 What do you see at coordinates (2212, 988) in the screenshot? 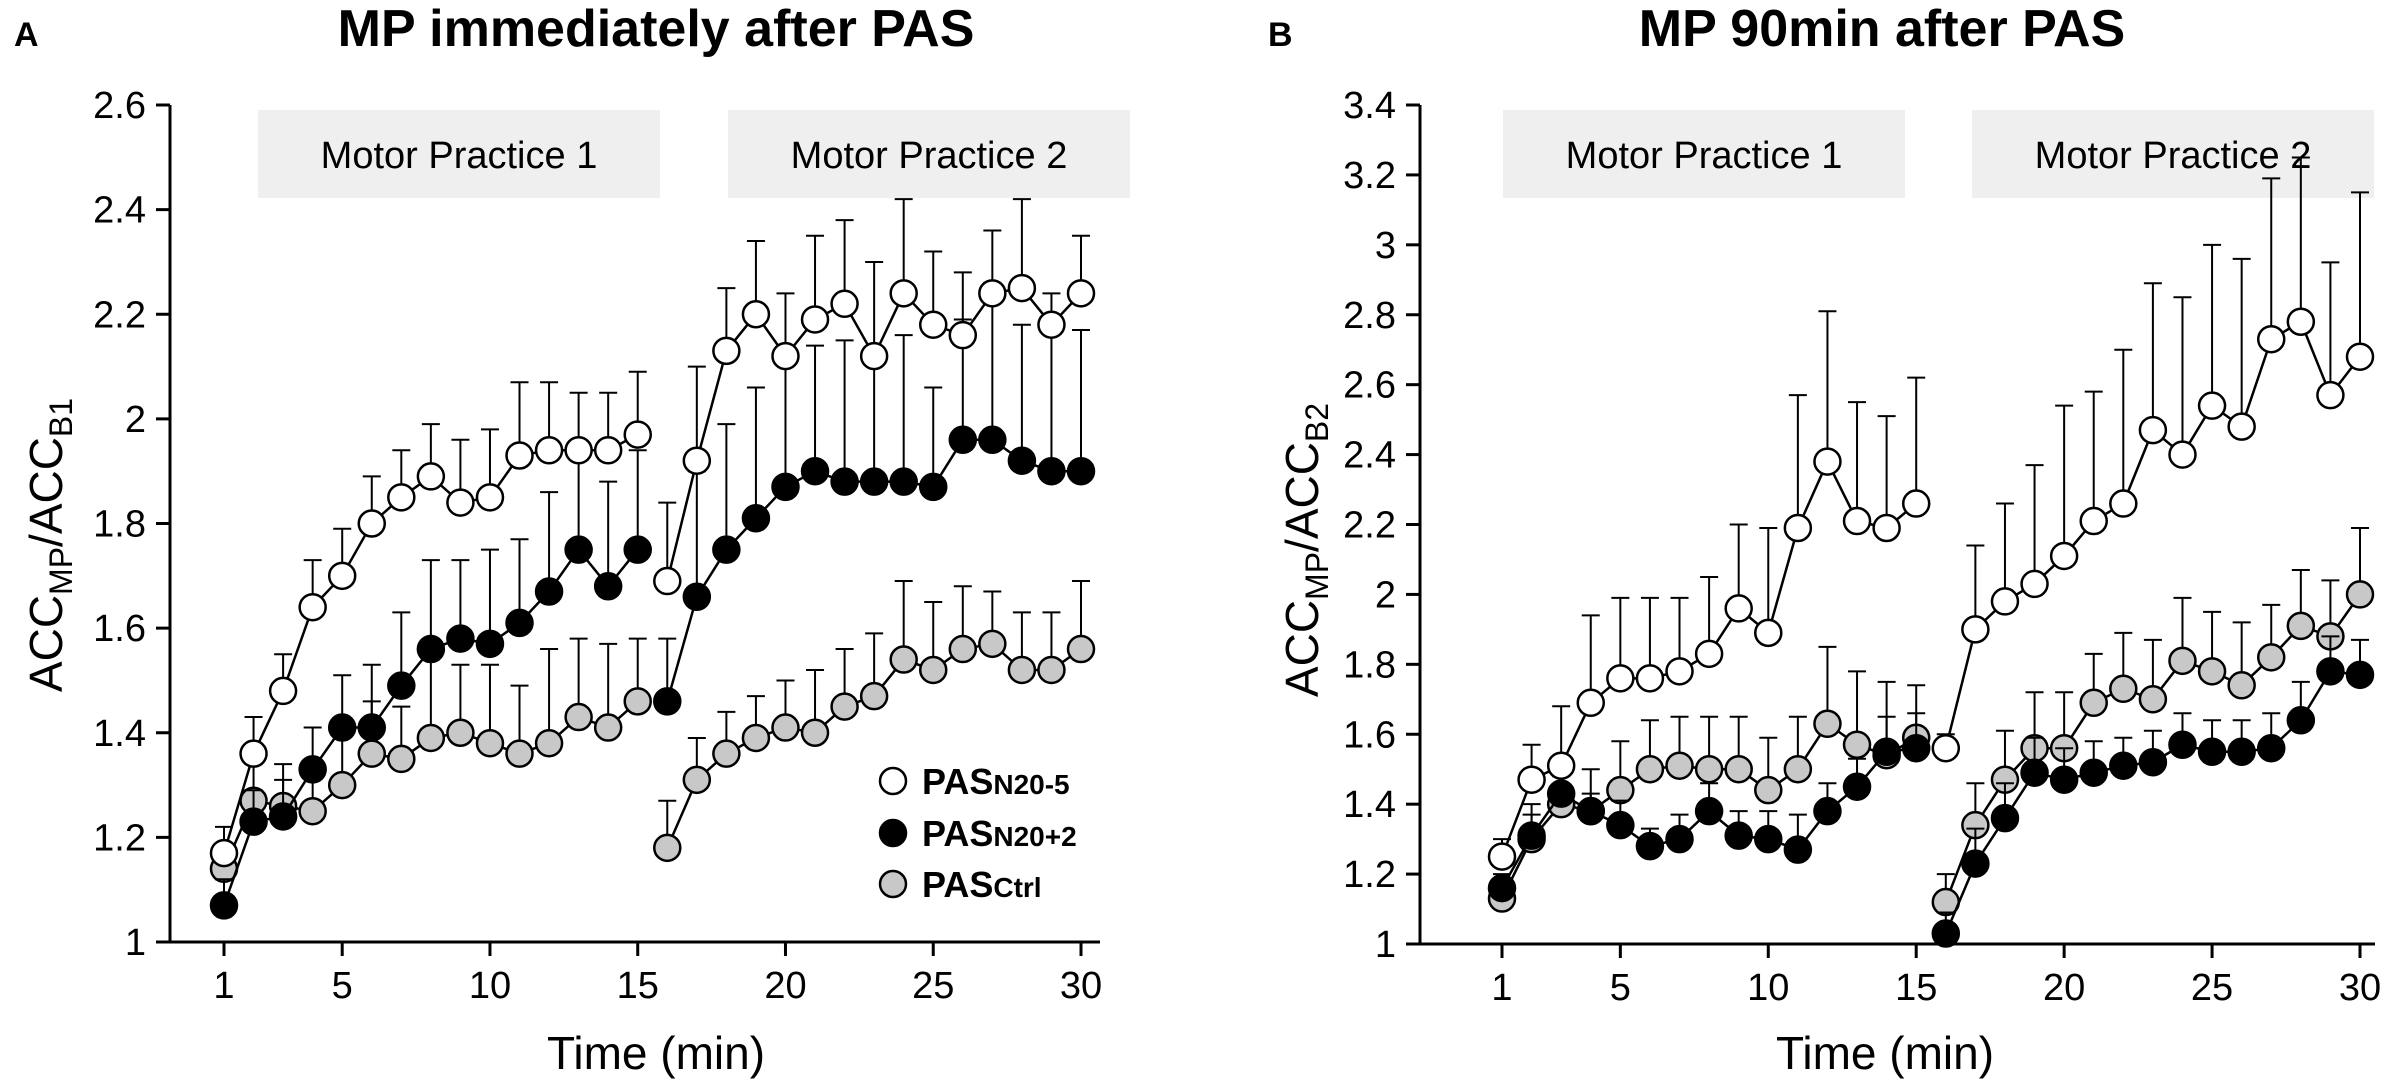
I see `panel-b-x-tick-label: 25` at bounding box center [2212, 988].